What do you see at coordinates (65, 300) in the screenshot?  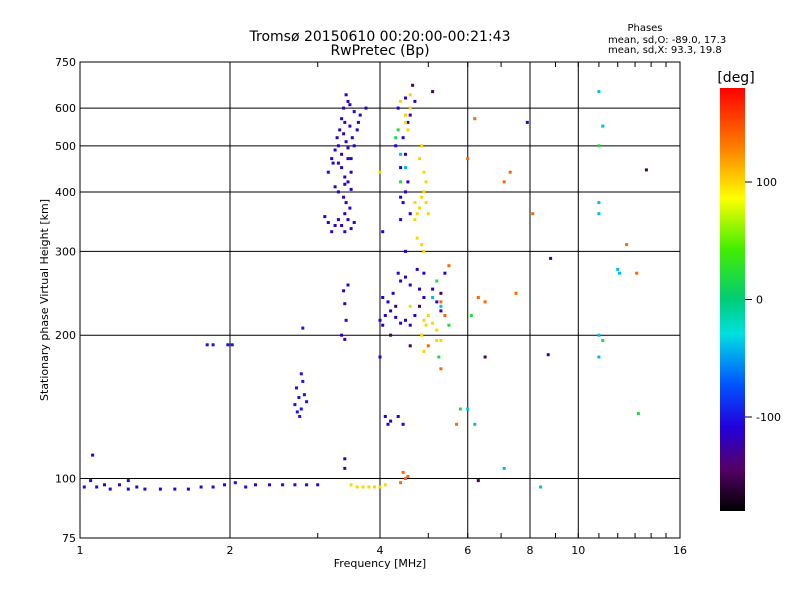 I see `y-tick-labels: 75 100 200 300 400 500 600 750` at bounding box center [65, 300].